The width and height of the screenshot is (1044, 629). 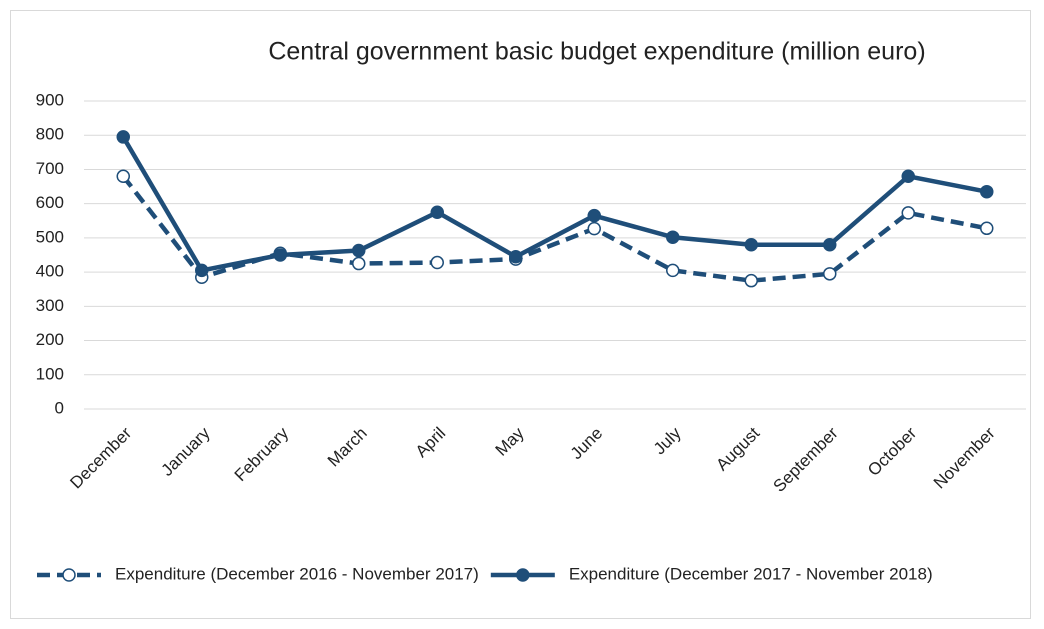 What do you see at coordinates (50, 168) in the screenshot?
I see `y-tick-label: 700` at bounding box center [50, 168].